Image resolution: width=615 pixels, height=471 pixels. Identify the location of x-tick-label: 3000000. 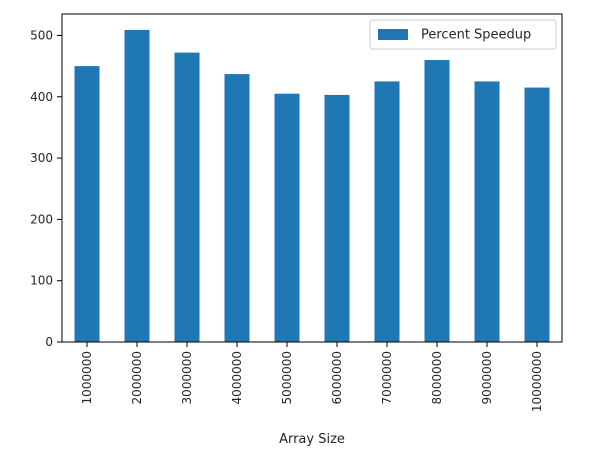
(187, 377).